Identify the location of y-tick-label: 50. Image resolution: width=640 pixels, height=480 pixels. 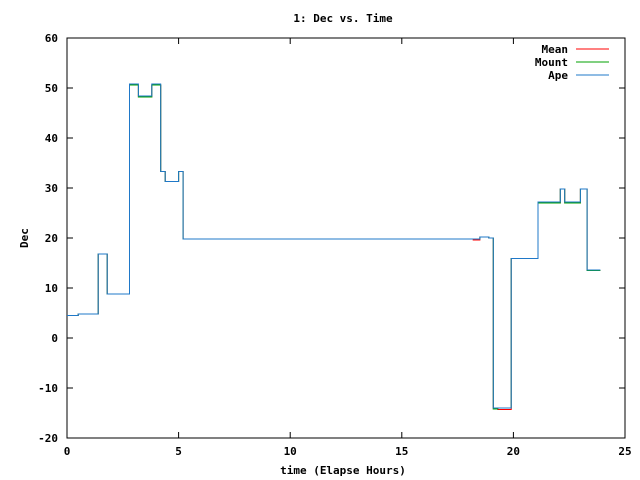
(51, 88).